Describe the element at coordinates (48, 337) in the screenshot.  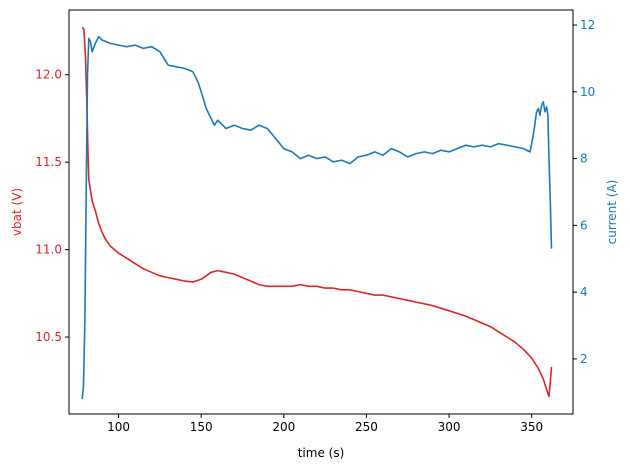
I see `left-y-tick-label: 10.5` at that location.